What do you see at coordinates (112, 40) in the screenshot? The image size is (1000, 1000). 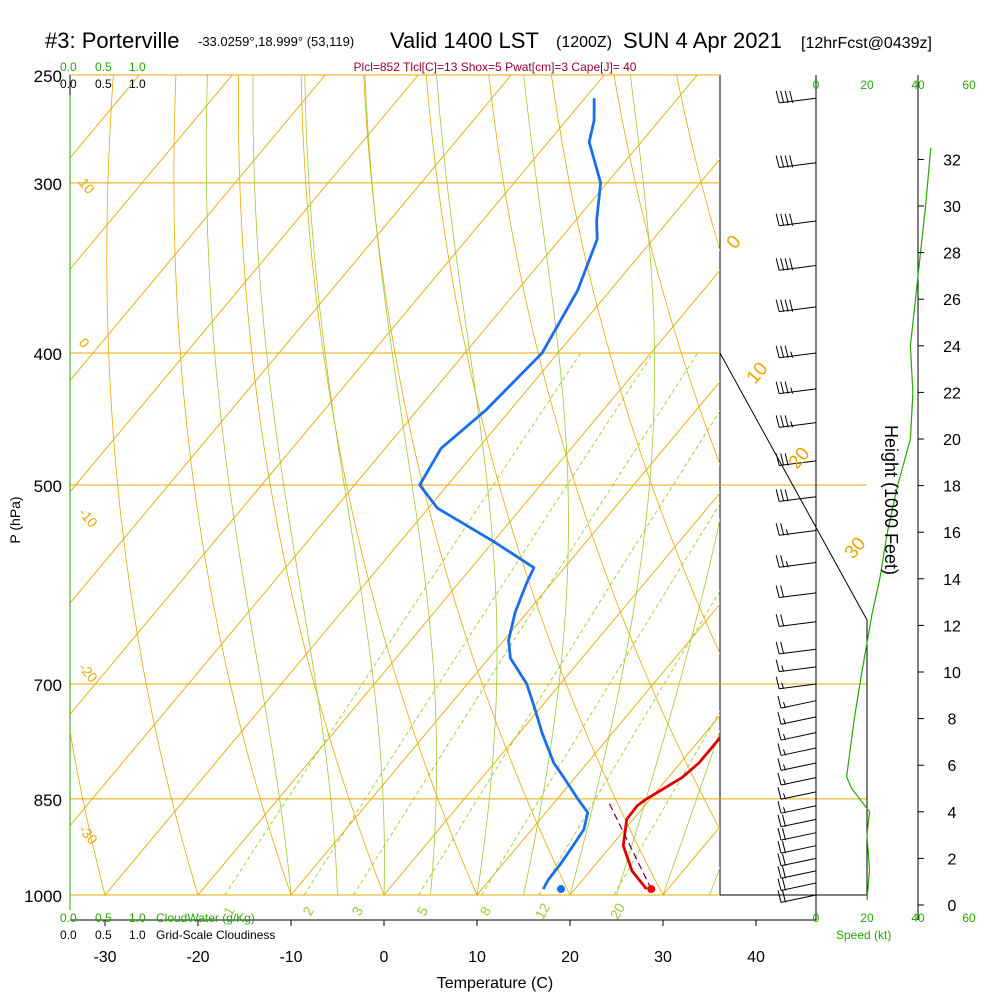 I see `station-title: #3: Porterville` at bounding box center [112, 40].